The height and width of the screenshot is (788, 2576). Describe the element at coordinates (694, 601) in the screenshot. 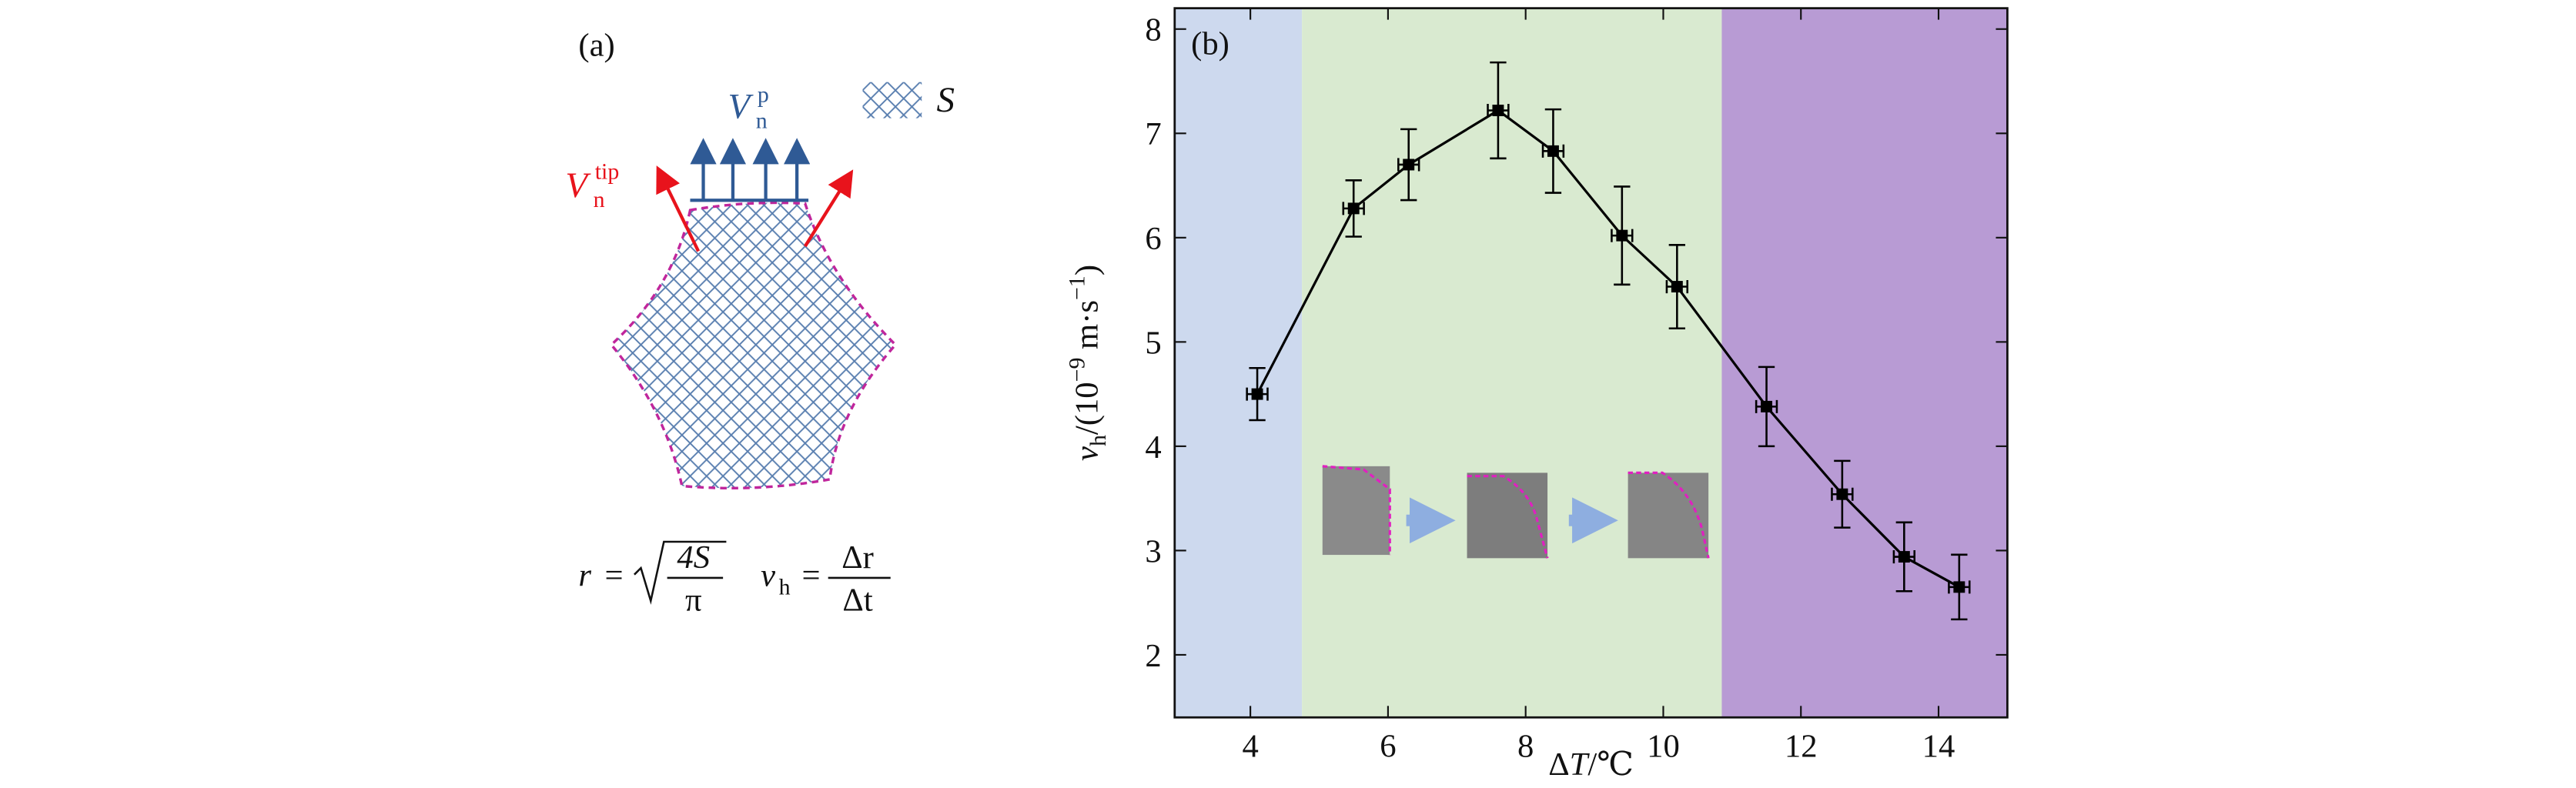

I see `eq-den: π` at that location.